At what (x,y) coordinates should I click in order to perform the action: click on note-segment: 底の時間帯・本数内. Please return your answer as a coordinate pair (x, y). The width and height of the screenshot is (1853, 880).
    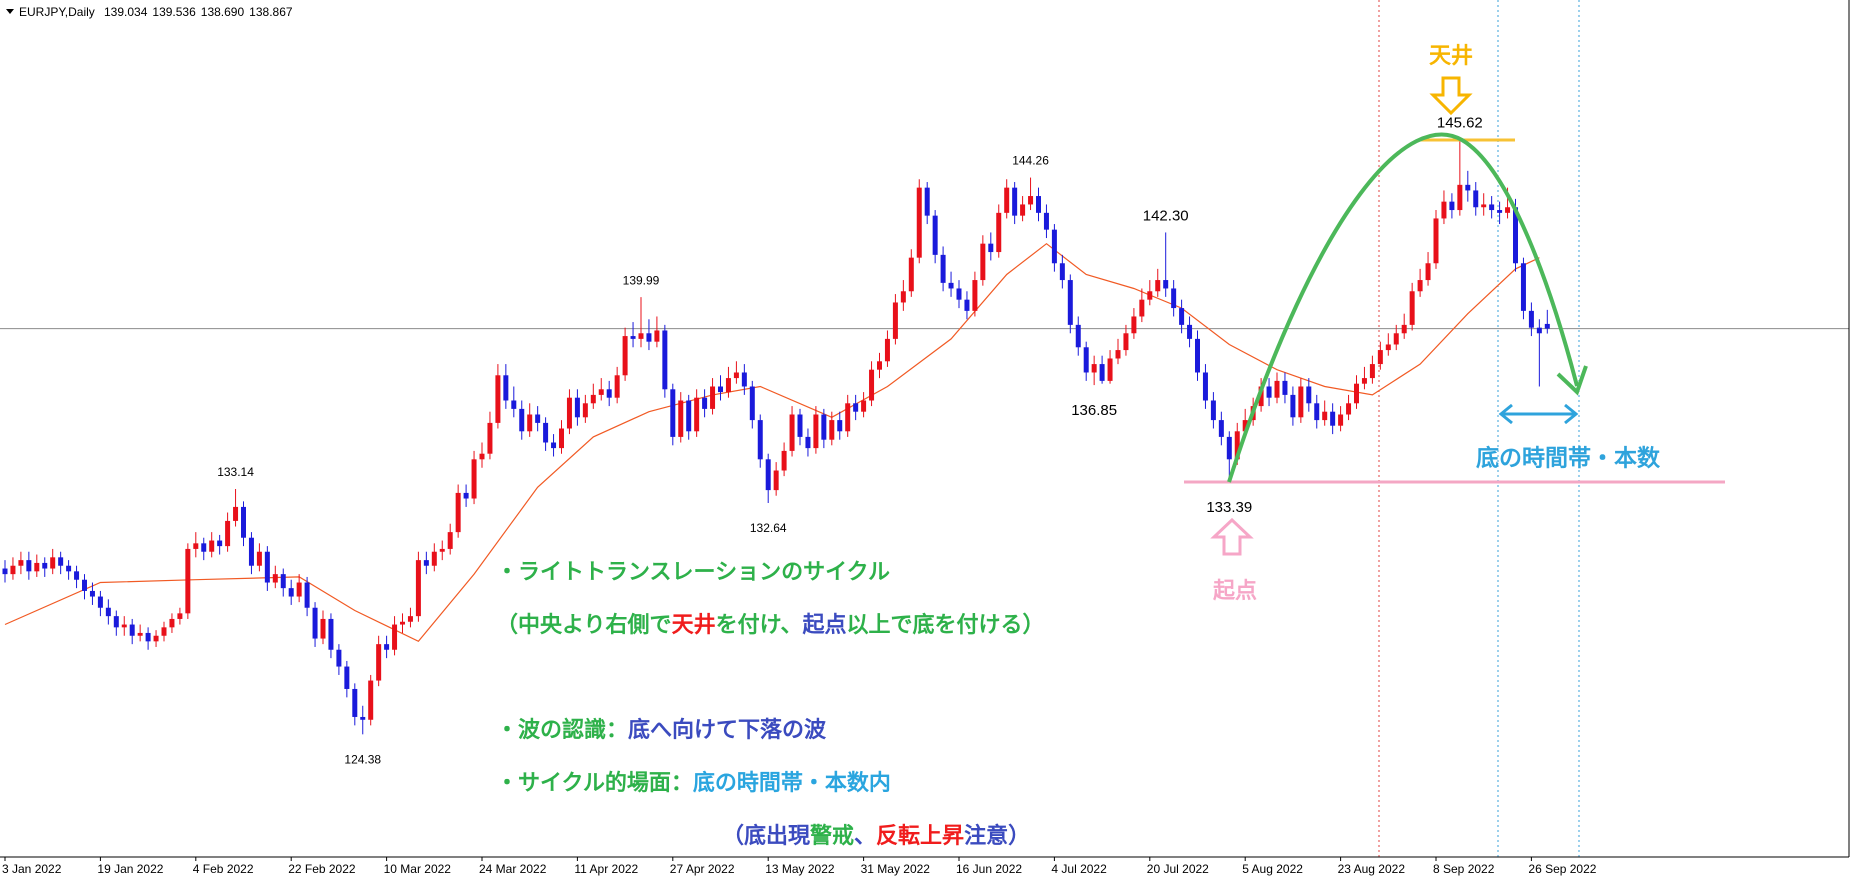
    Looking at the image, I should click on (792, 783).